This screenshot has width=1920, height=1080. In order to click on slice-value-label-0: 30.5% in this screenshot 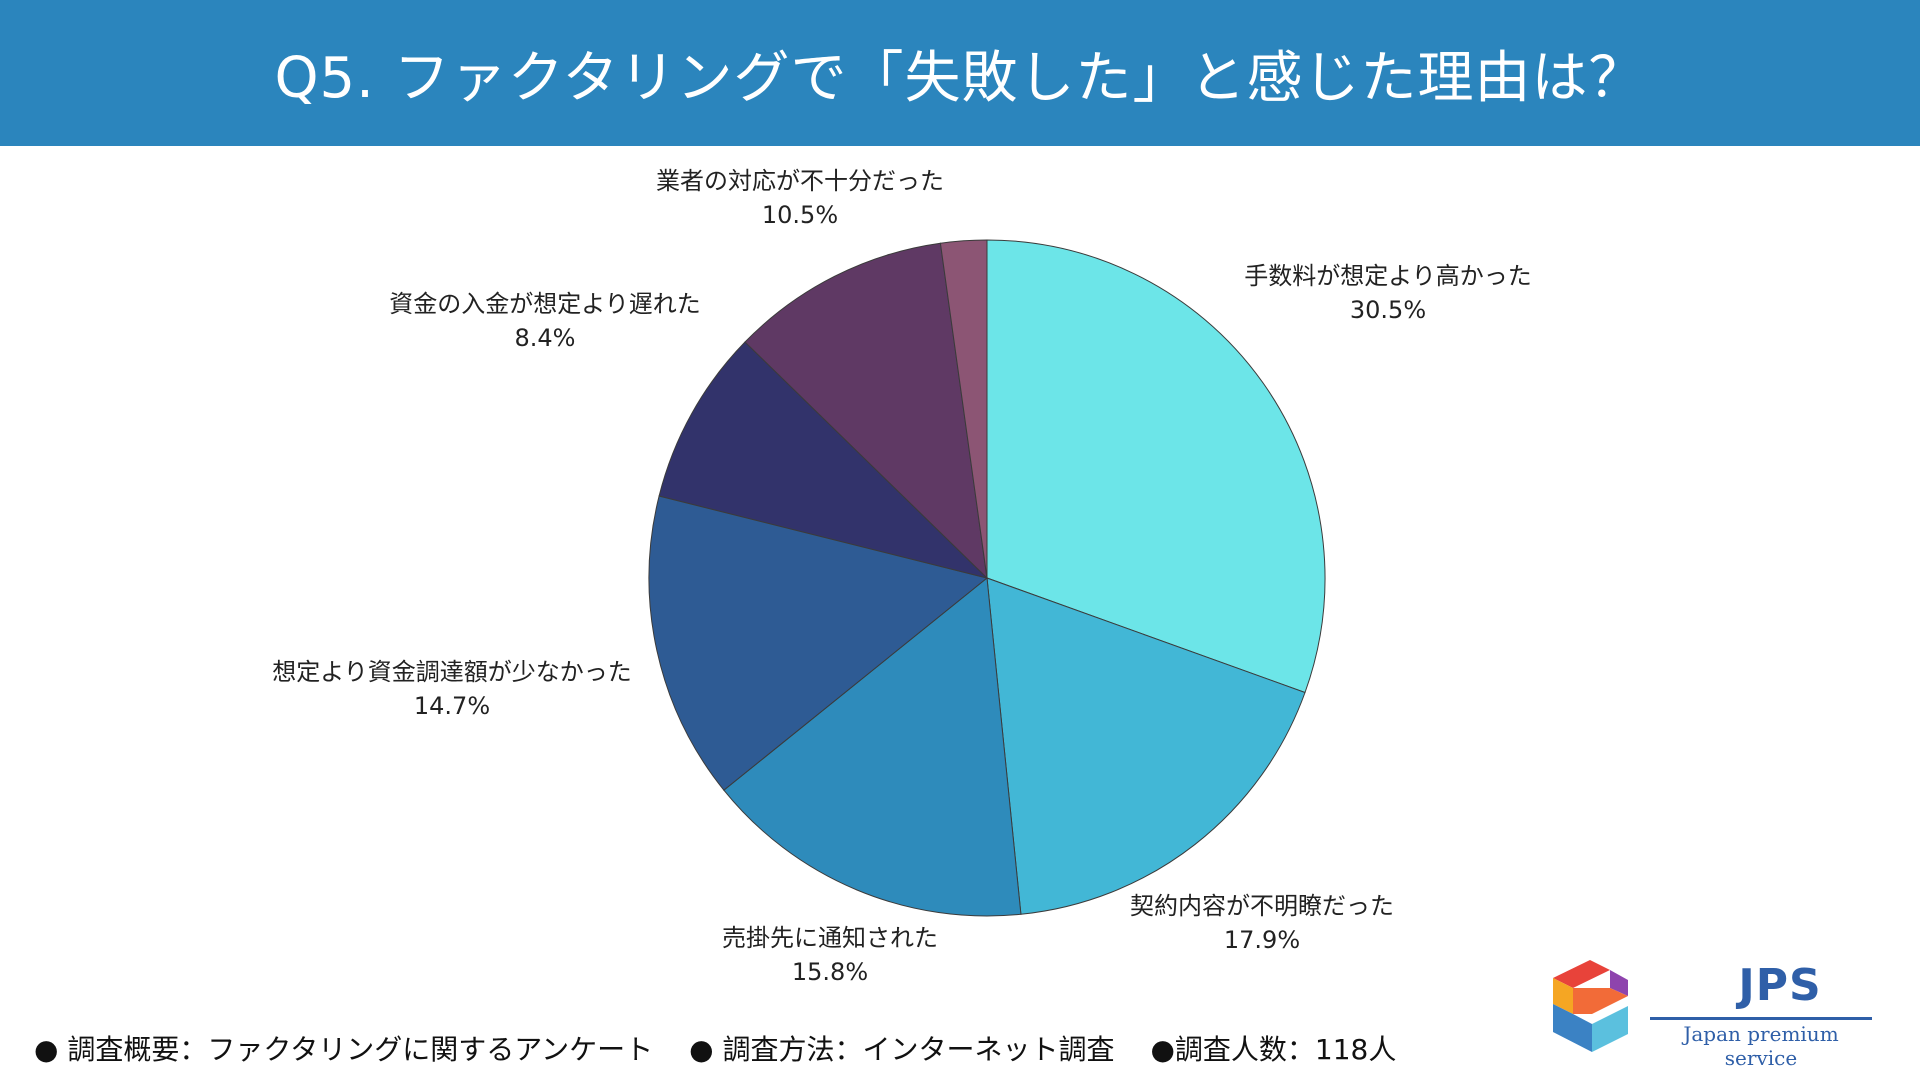, I will do `click(1388, 310)`.